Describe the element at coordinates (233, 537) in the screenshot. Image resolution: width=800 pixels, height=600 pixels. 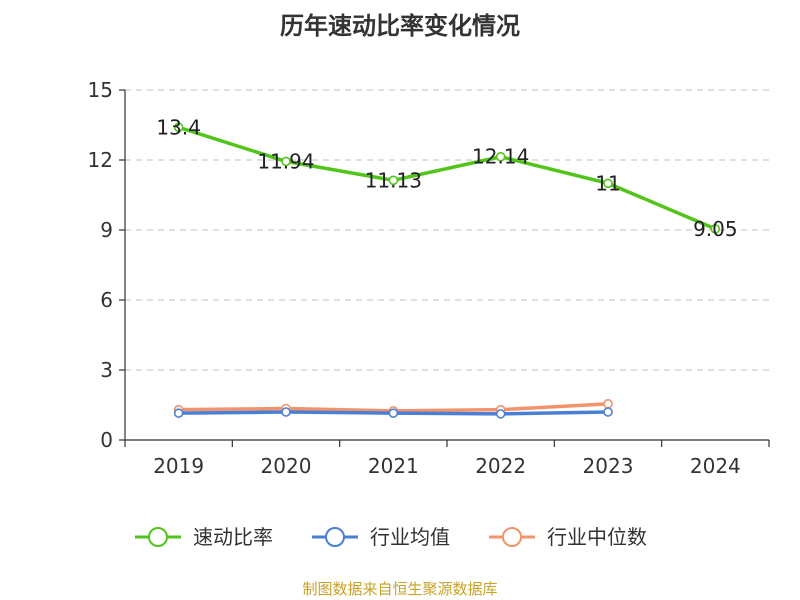
I see `legend-label: 速动比率` at that location.